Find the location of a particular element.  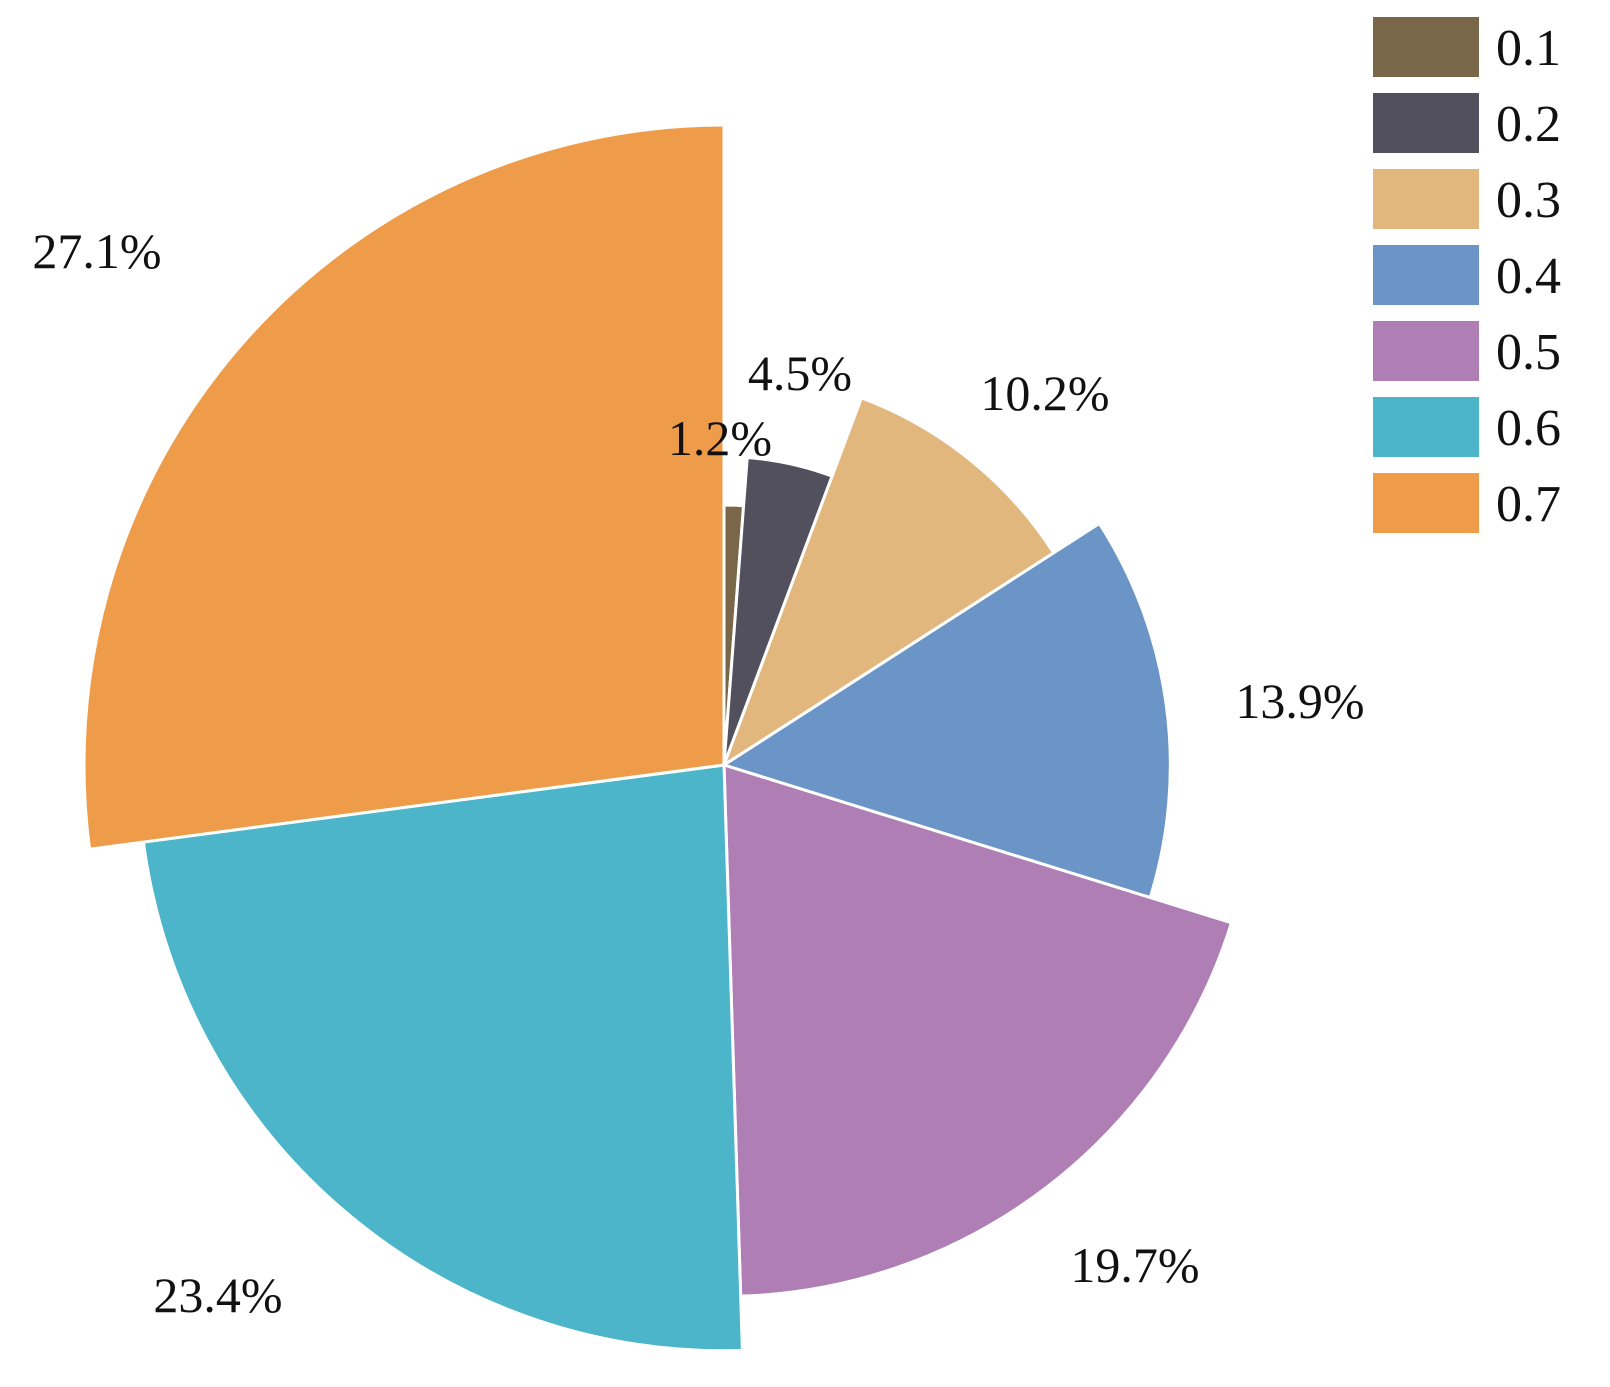

slice-label-0.1: 1.2% is located at coordinates (720, 438).